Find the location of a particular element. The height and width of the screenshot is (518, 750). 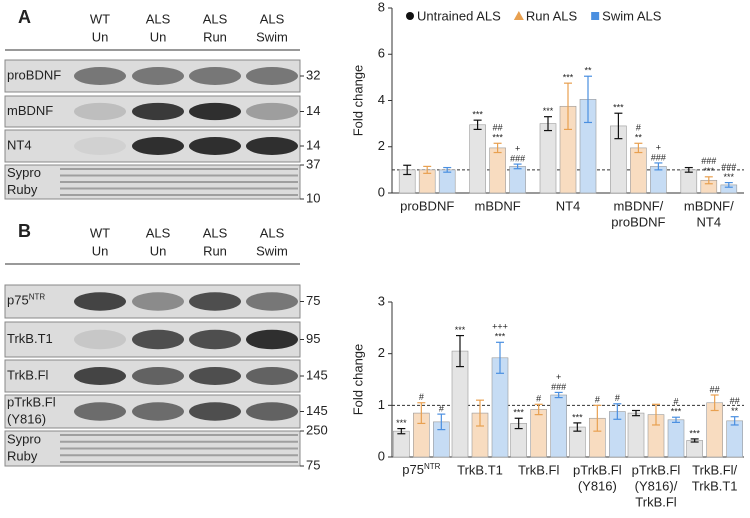

x-tick-label: (Y816)/ is located at coordinates (656, 485).